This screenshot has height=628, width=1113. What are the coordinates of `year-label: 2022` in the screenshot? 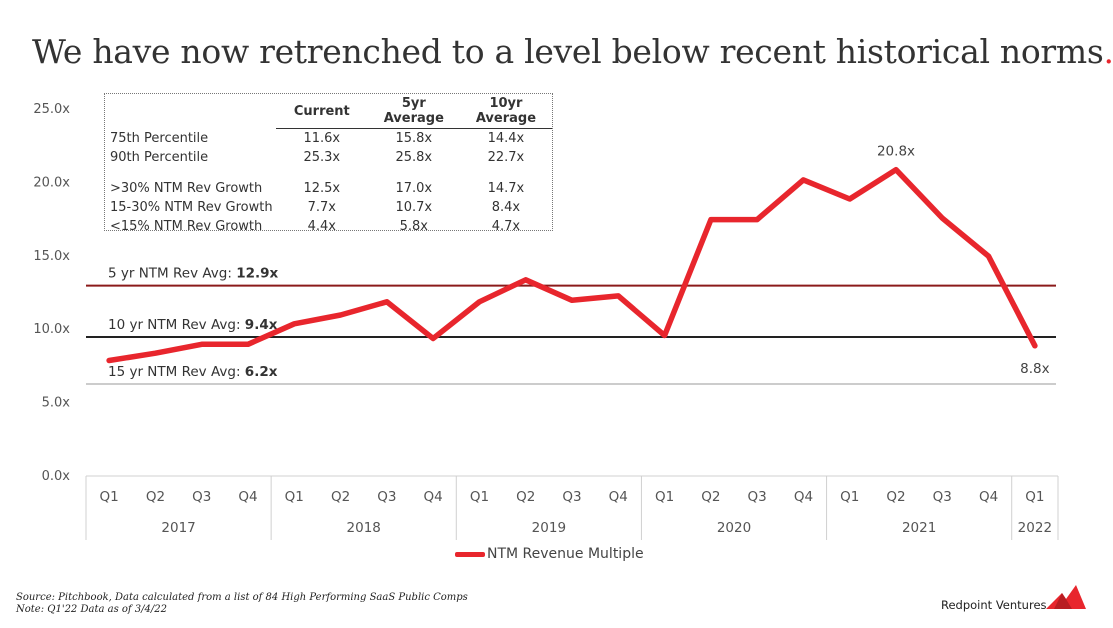 It's located at (1035, 528).